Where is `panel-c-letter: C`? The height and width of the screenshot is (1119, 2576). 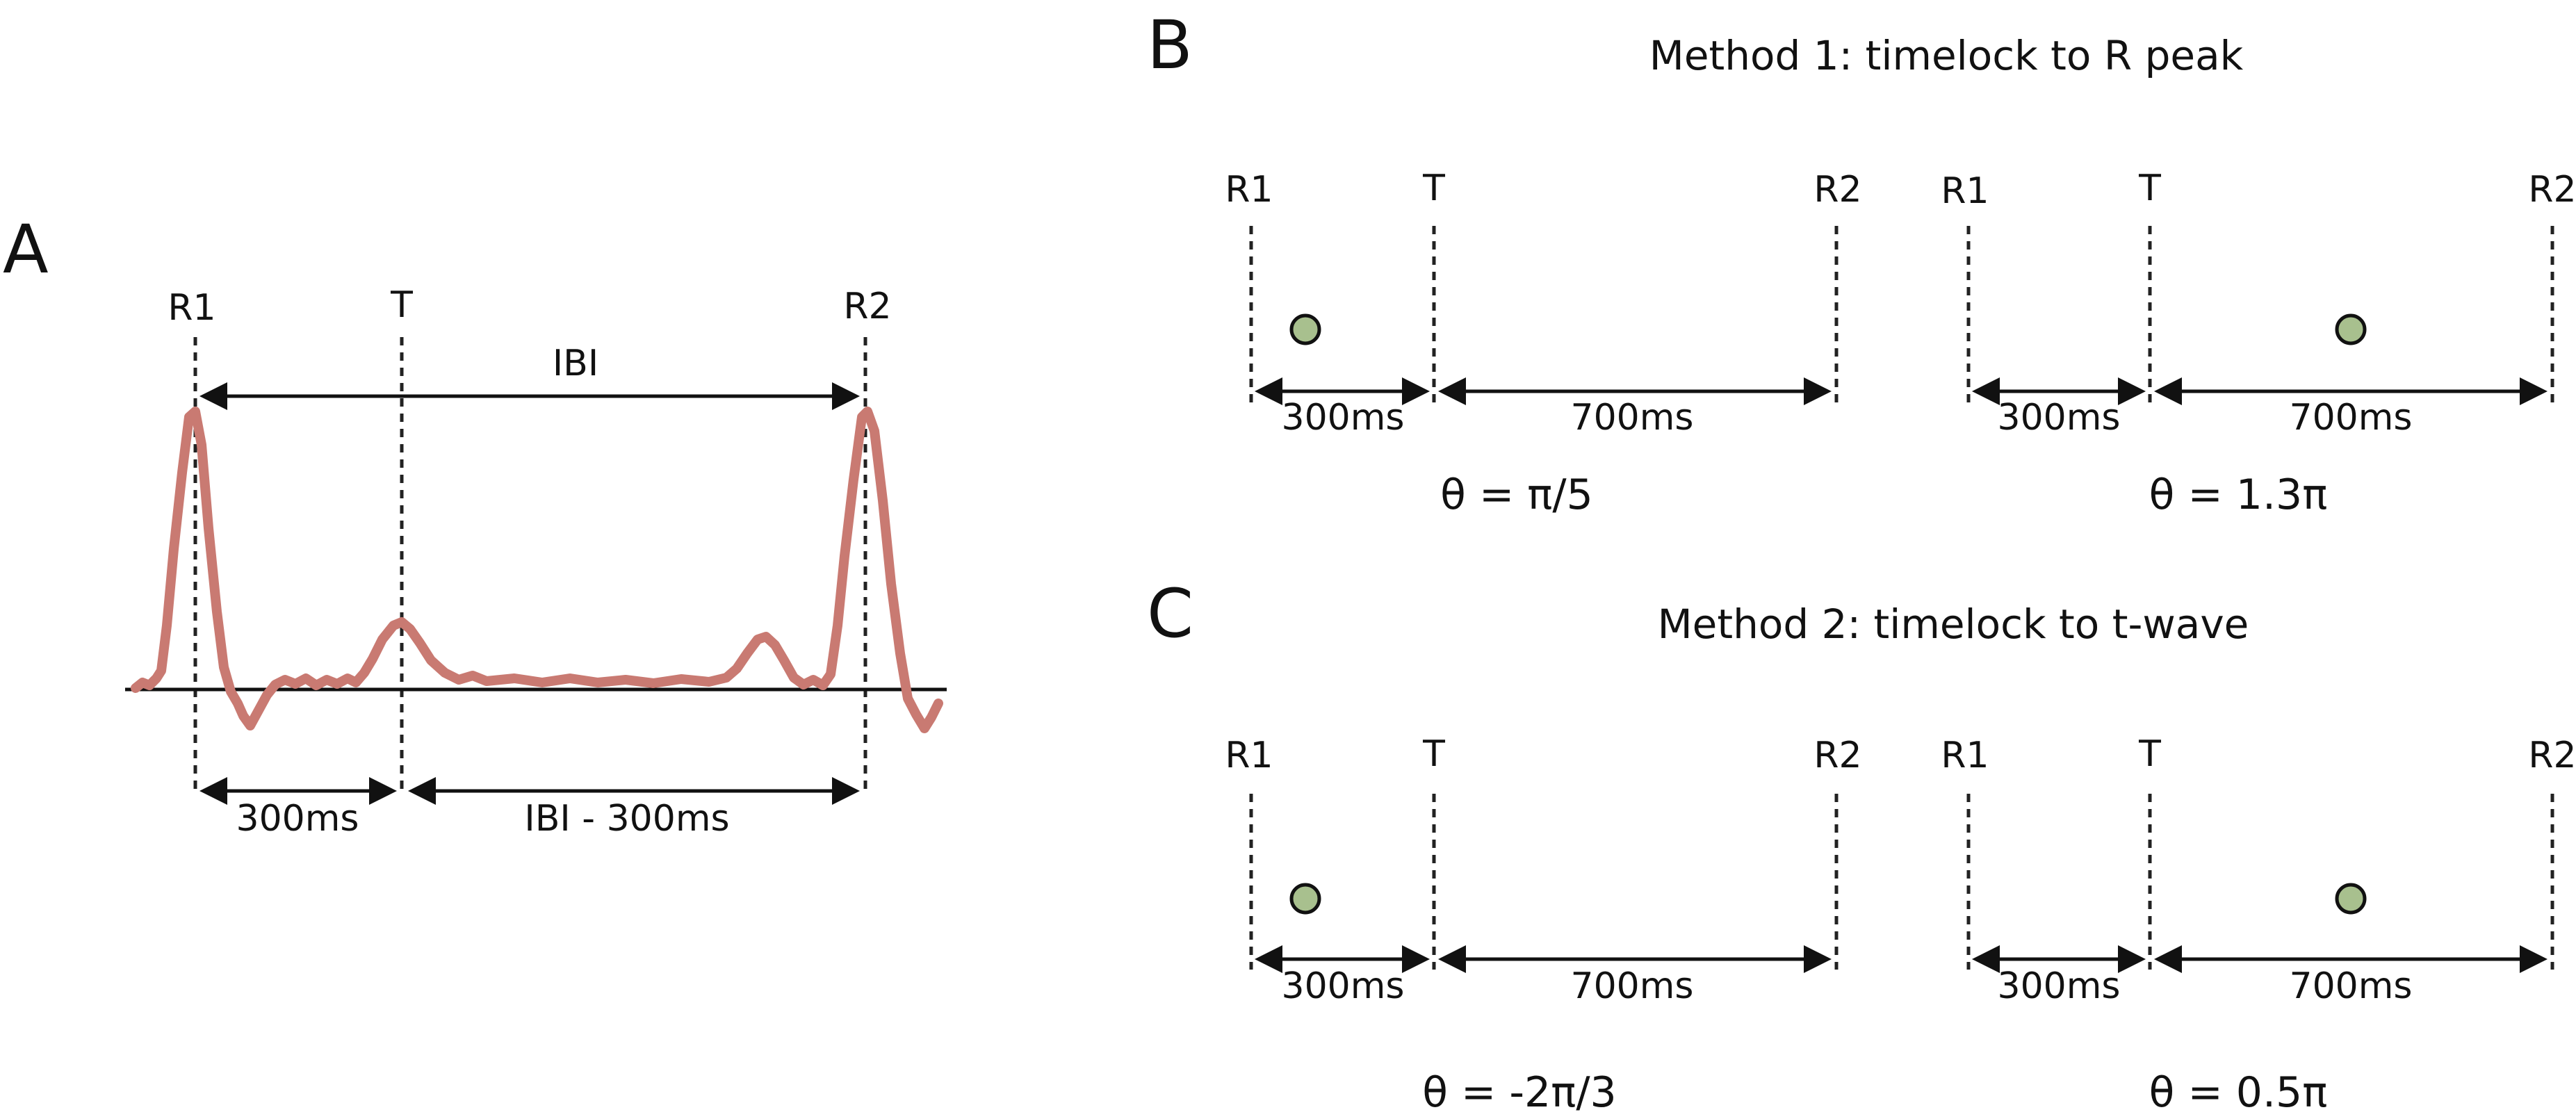 panel-c-letter: C is located at coordinates (1170, 614).